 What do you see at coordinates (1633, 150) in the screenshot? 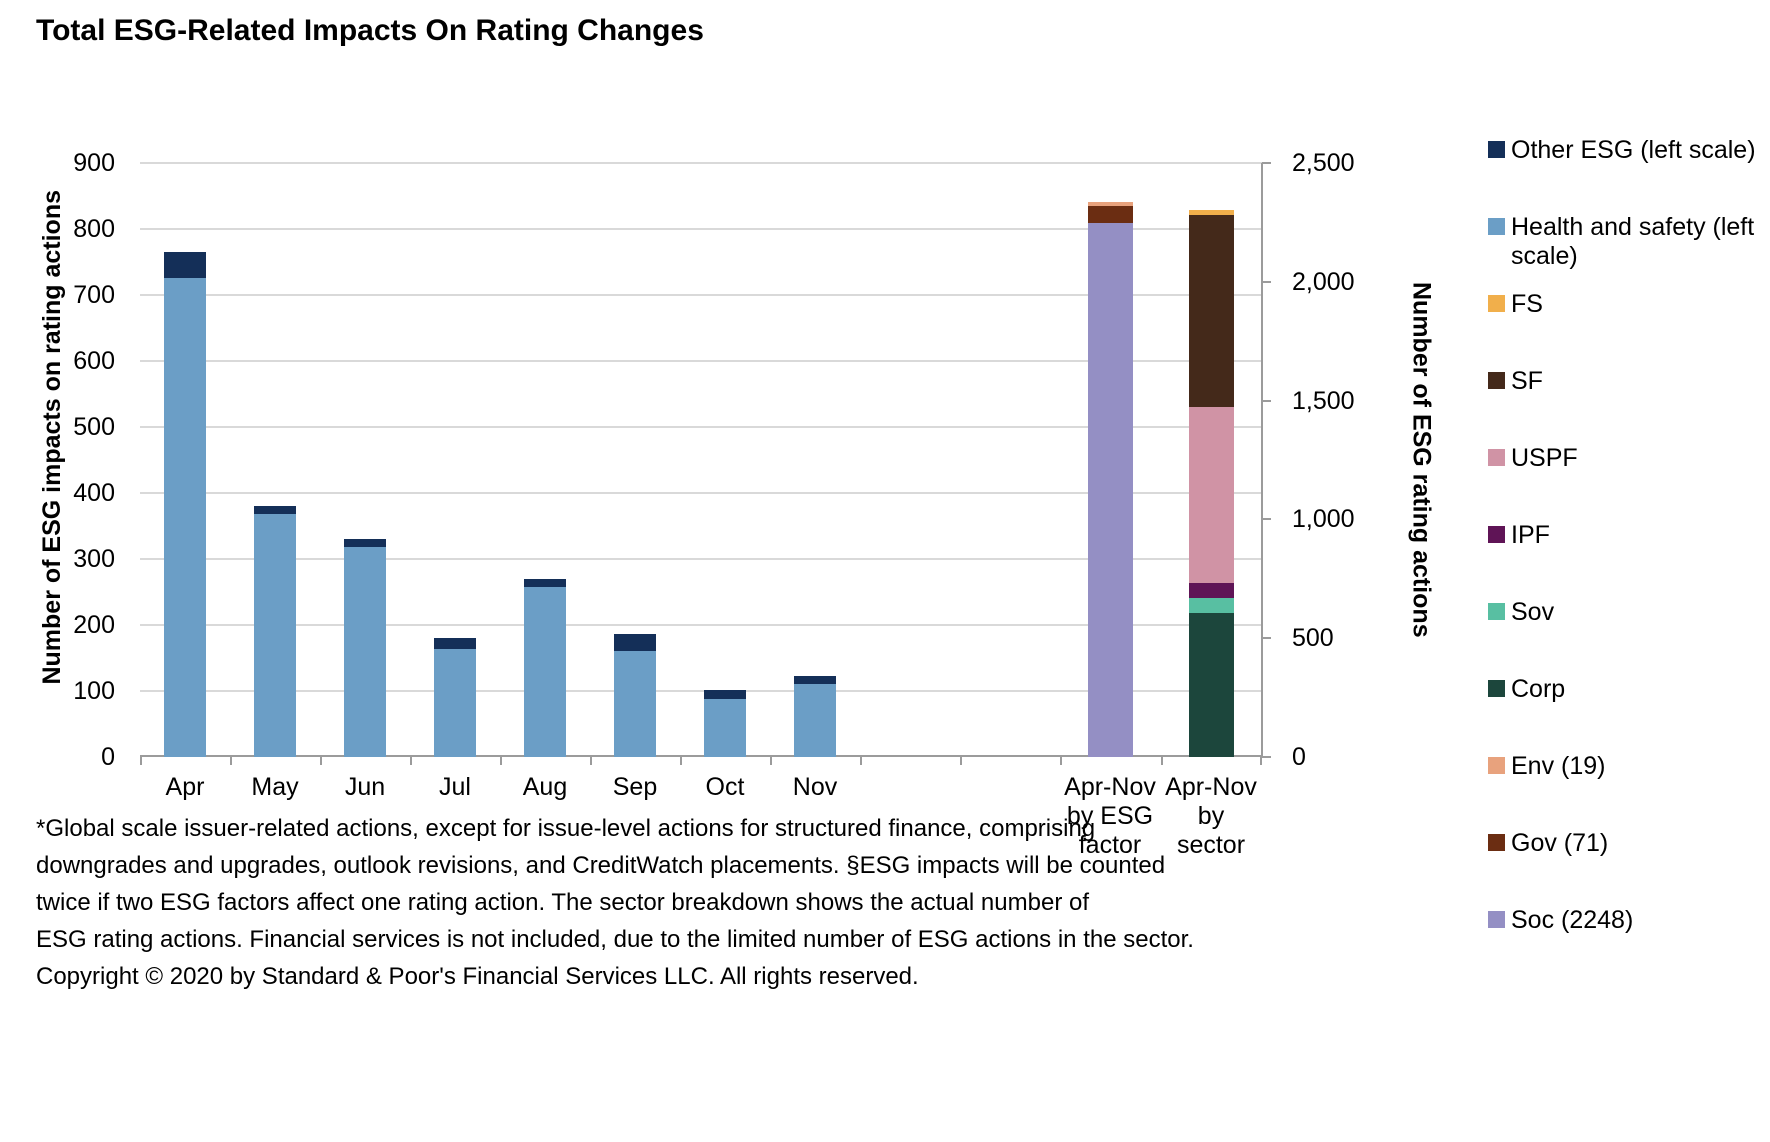
I see `legend-label: Other ESG (left scale)` at bounding box center [1633, 150].